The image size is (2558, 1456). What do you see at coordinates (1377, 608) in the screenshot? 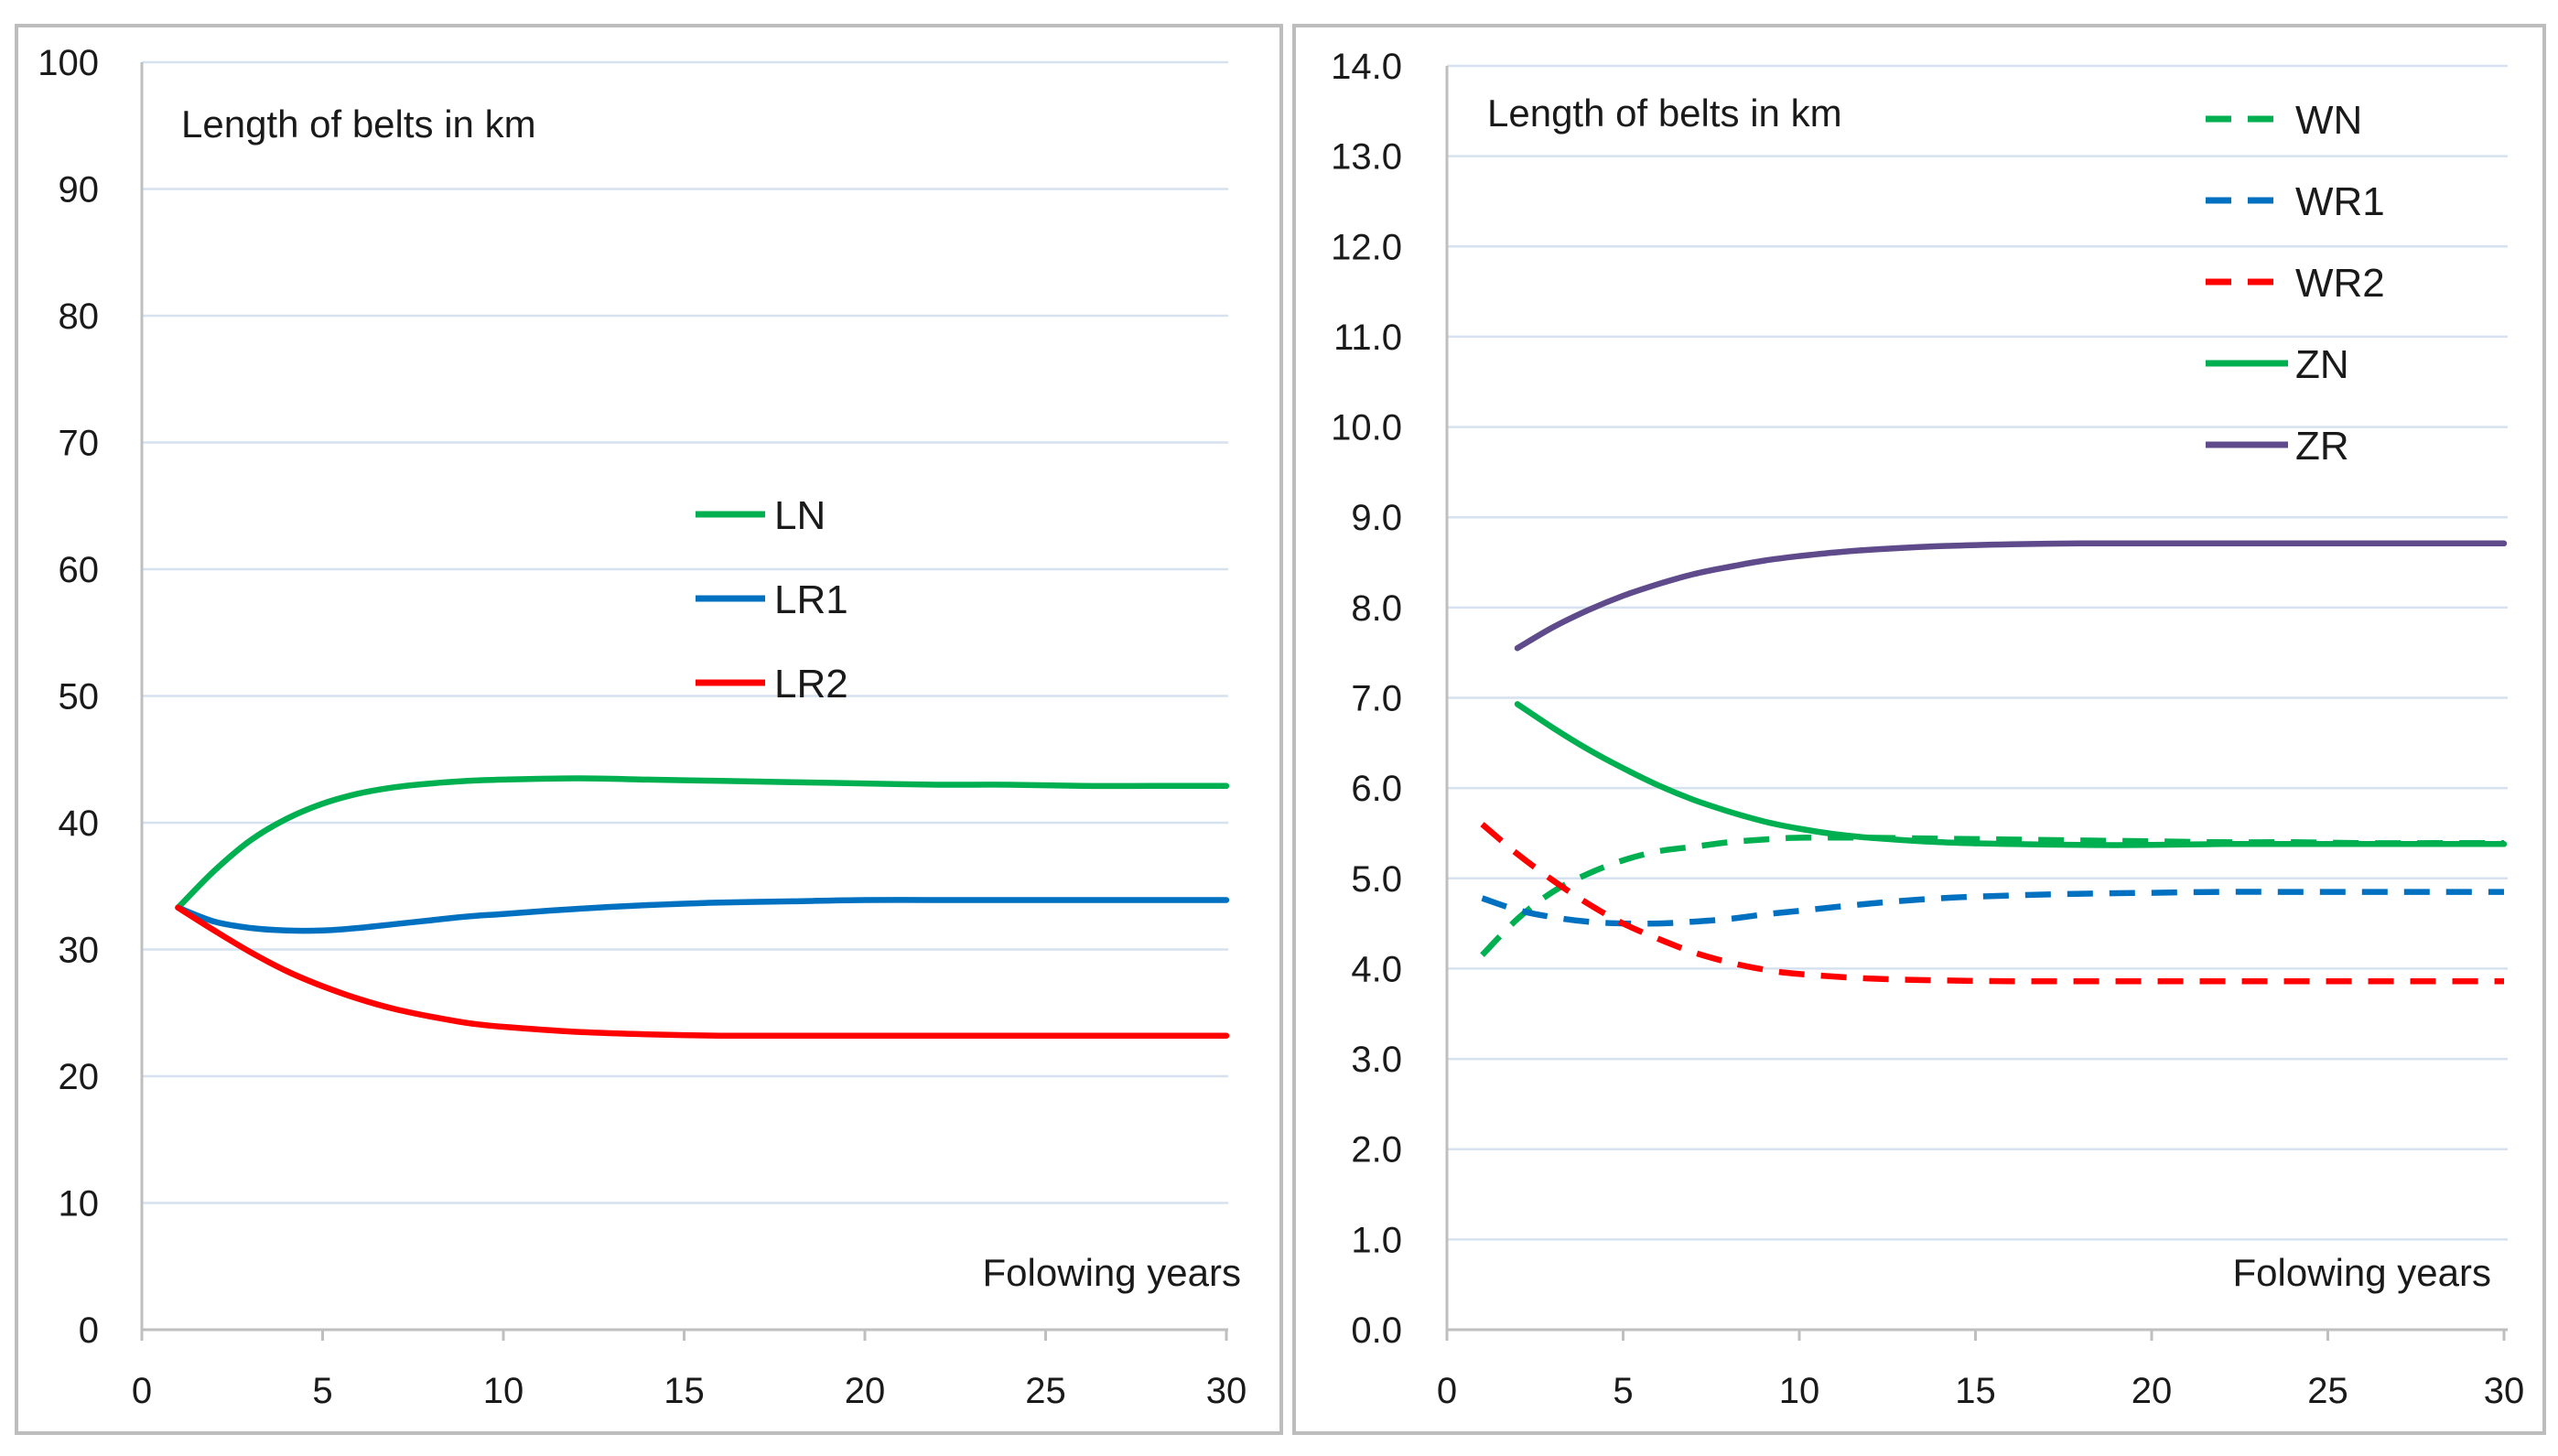
I see `y-tick-label: 8.0` at bounding box center [1377, 608].